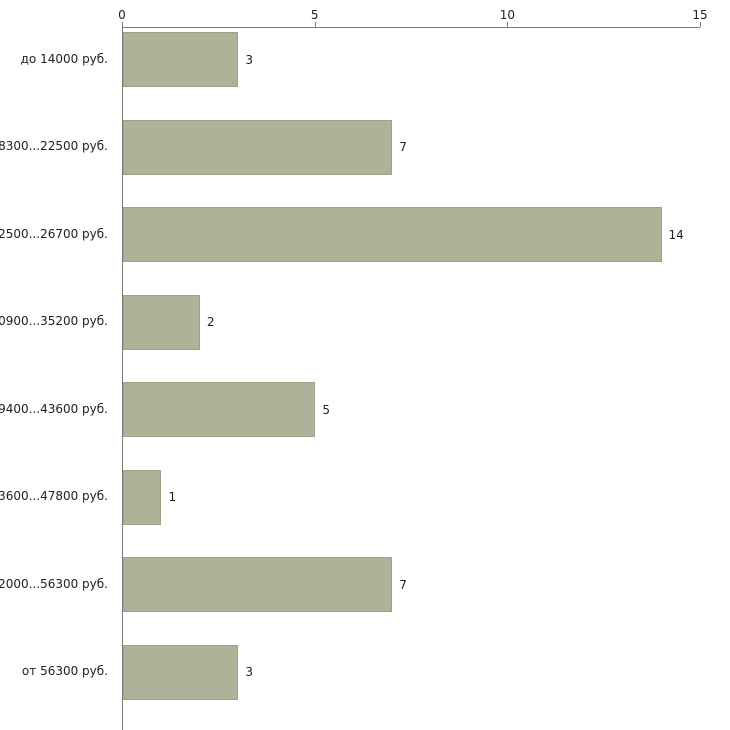  I want to click on category-label: 52000...56300 руб., so click(54, 583).